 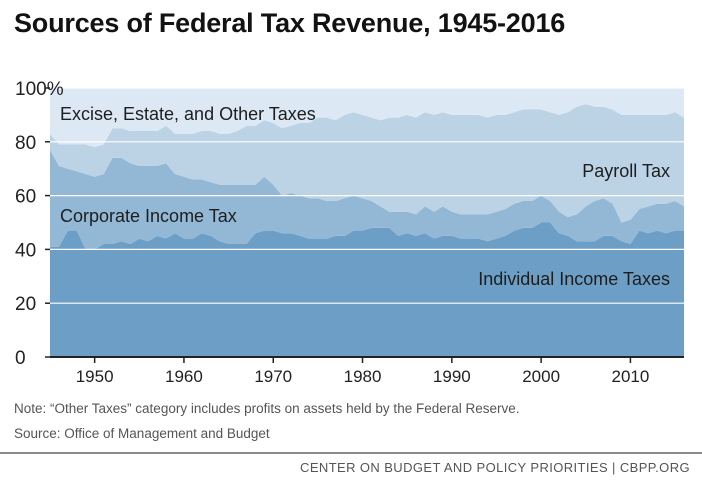 What do you see at coordinates (631, 376) in the screenshot?
I see `x-tick-label: 2010` at bounding box center [631, 376].